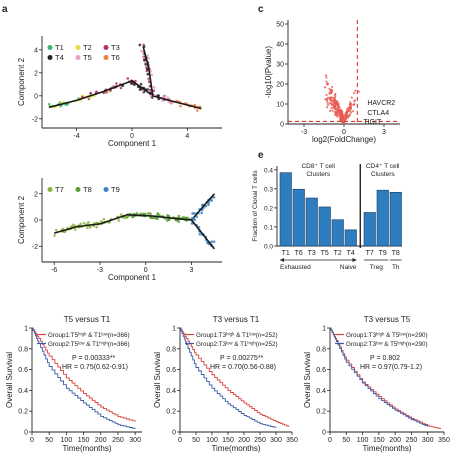 The height and width of the screenshot is (474, 474). I want to click on trajectory-top-legend-label: T3, so click(115, 47).